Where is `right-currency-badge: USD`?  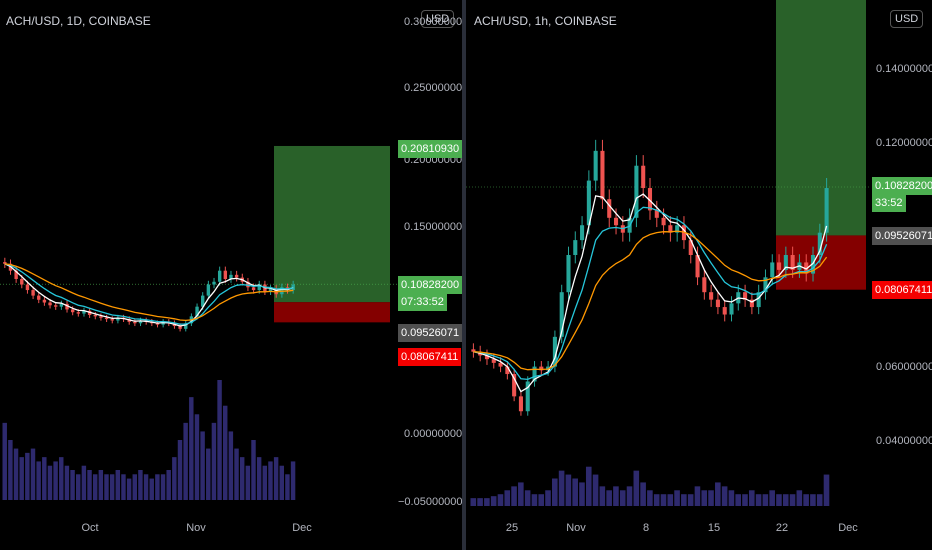
right-currency-badge: USD is located at coordinates (907, 19).